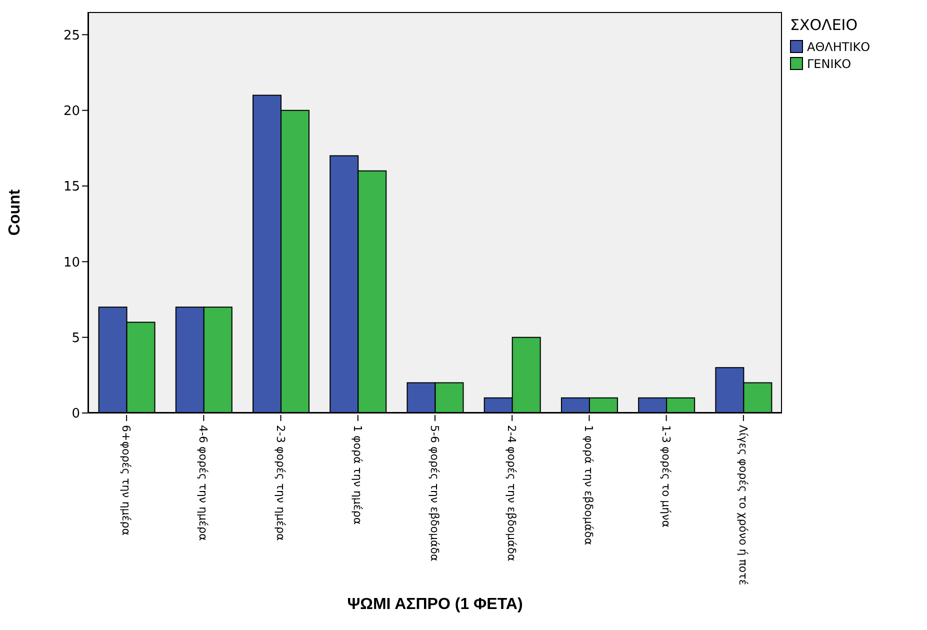 Image resolution: width=927 pixels, height=630 pixels. Describe the element at coordinates (71, 187) in the screenshot. I see `y-tick-label: 15` at that location.